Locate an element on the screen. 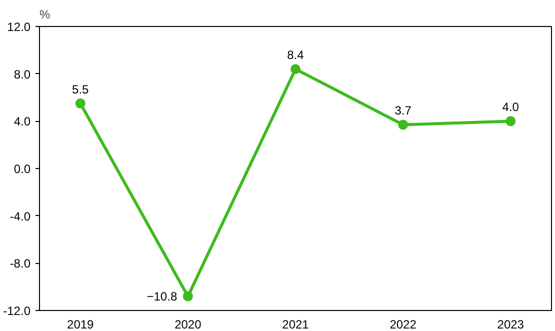 Image resolution: width=555 pixels, height=331 pixels. data-label: 5.5 is located at coordinates (81, 89).